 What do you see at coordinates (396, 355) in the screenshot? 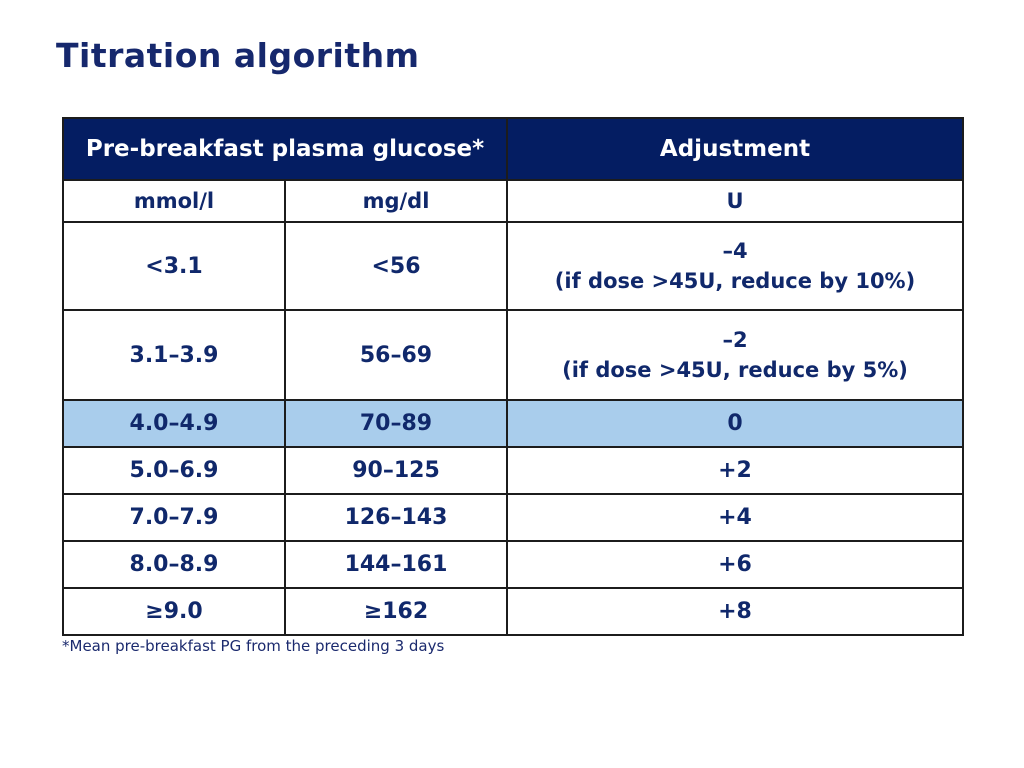
I see `cell-mgdl: 56–69` at bounding box center [396, 355].